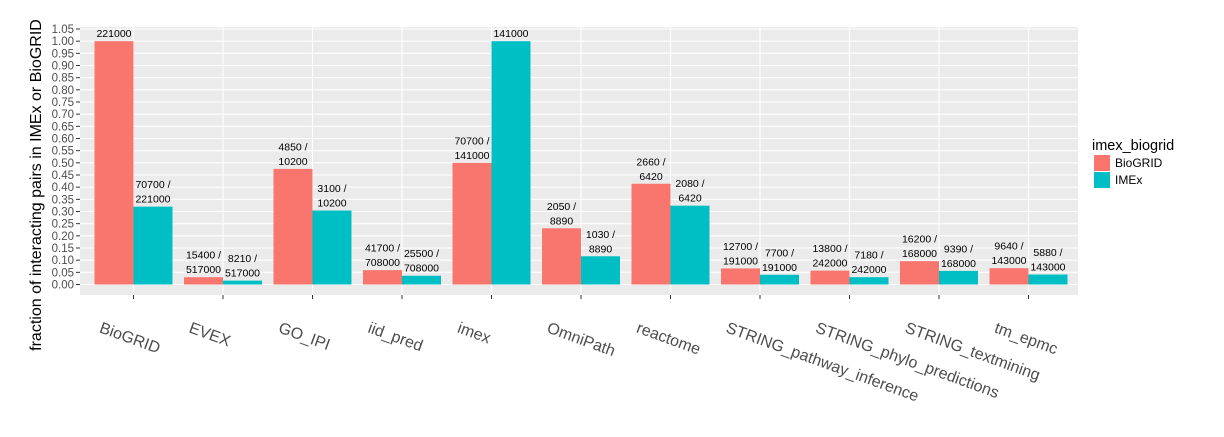 Image resolution: width=1224 pixels, height=437 pixels. What do you see at coordinates (63, 286) in the screenshot?
I see `y-tick-label: 0.00` at bounding box center [63, 286].